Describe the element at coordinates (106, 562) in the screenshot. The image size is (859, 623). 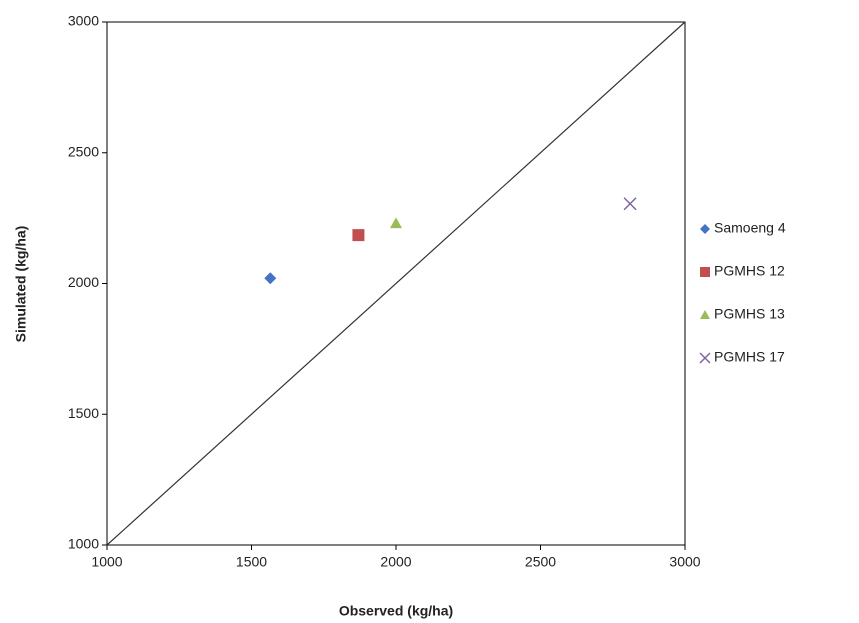
I see `x-tick-label: 1000` at that location.